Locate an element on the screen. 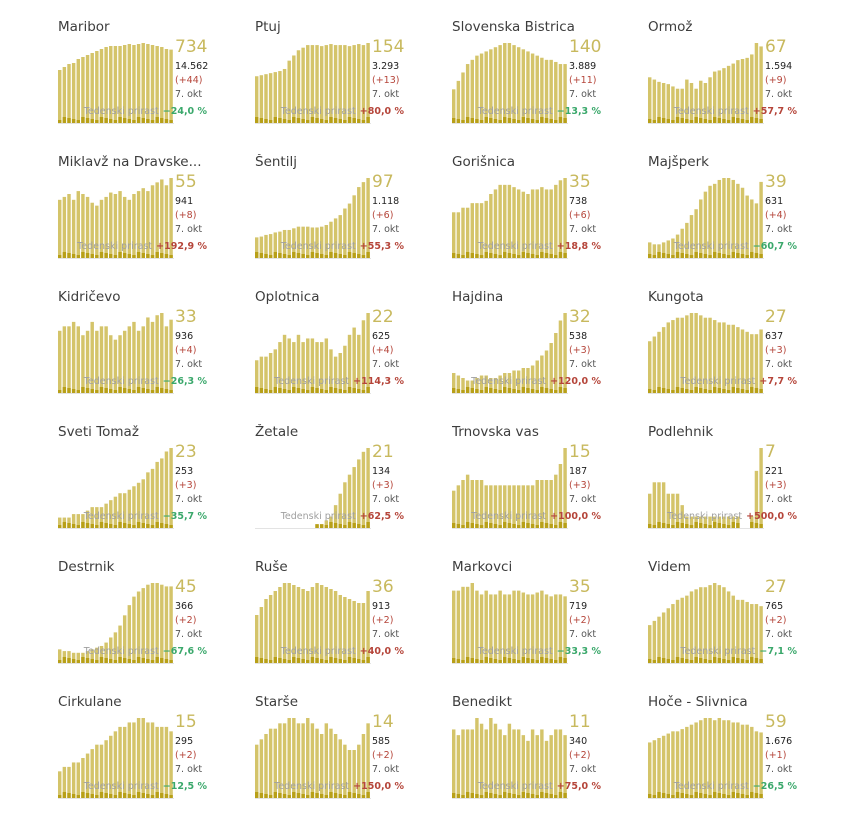 The image size is (855, 822). weekly-growth-value: +500,0 % is located at coordinates (771, 516).